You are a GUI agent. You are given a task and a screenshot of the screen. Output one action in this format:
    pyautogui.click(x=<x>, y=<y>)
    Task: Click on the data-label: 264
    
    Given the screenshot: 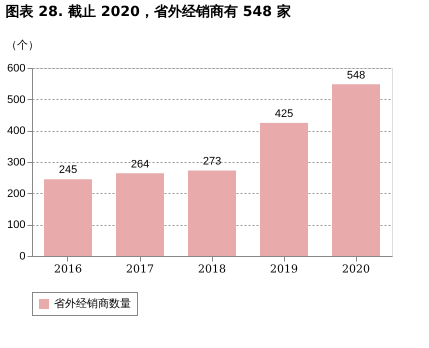 What is the action you would take?
    pyautogui.click(x=140, y=164)
    